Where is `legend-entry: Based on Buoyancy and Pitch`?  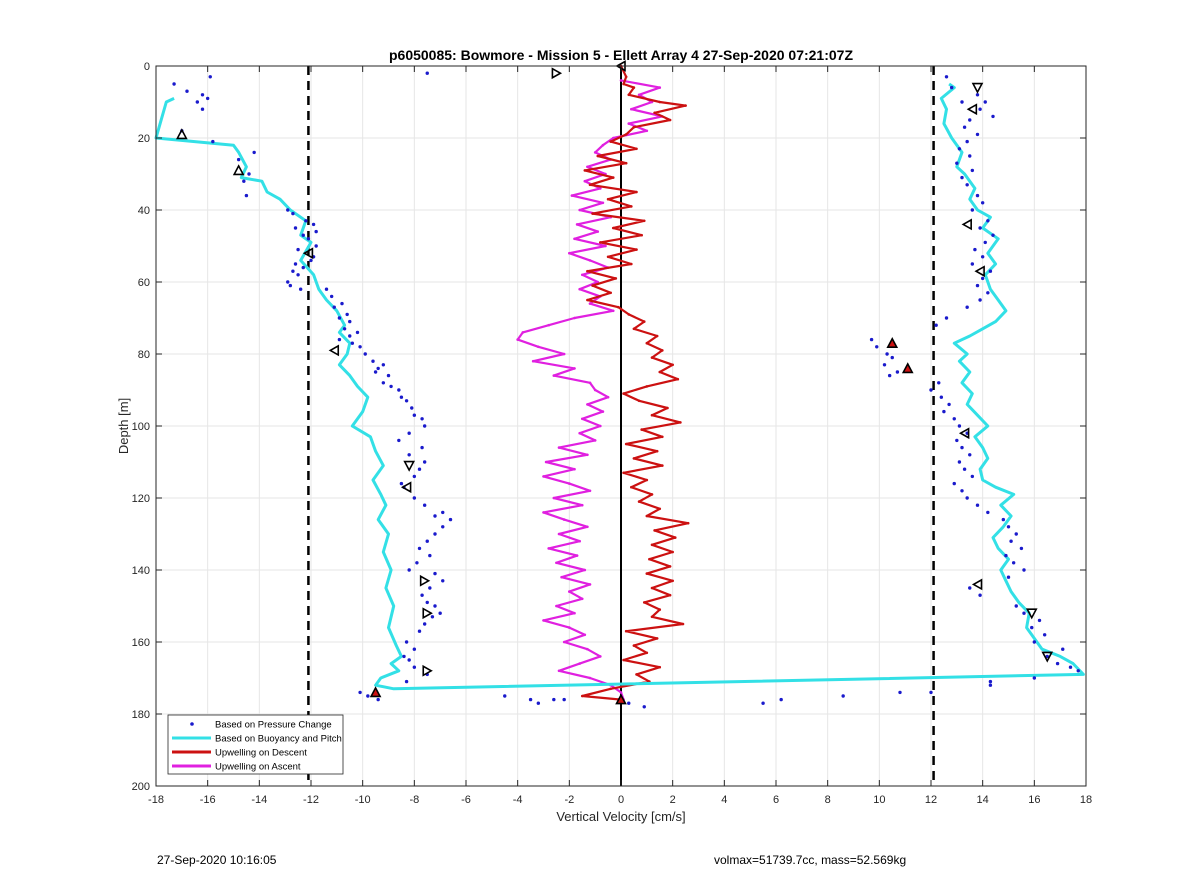 legend-entry: Based on Buoyancy and Pitch is located at coordinates (257, 739).